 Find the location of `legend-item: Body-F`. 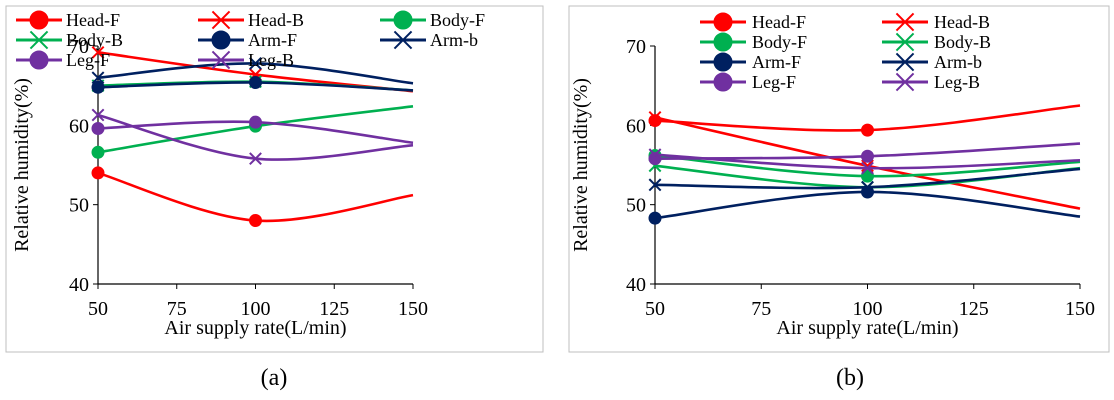

legend-item: Body-F is located at coordinates (432, 20).